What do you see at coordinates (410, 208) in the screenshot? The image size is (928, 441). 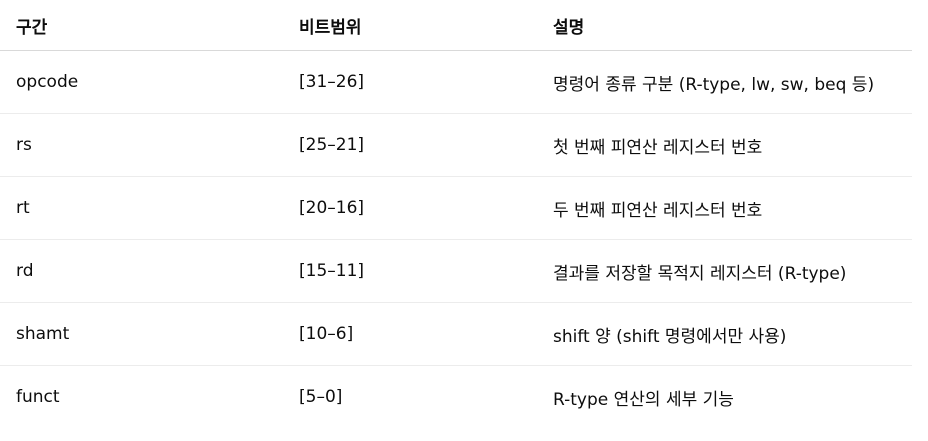 I see `cell-bit-range: [20–16]` at bounding box center [410, 208].